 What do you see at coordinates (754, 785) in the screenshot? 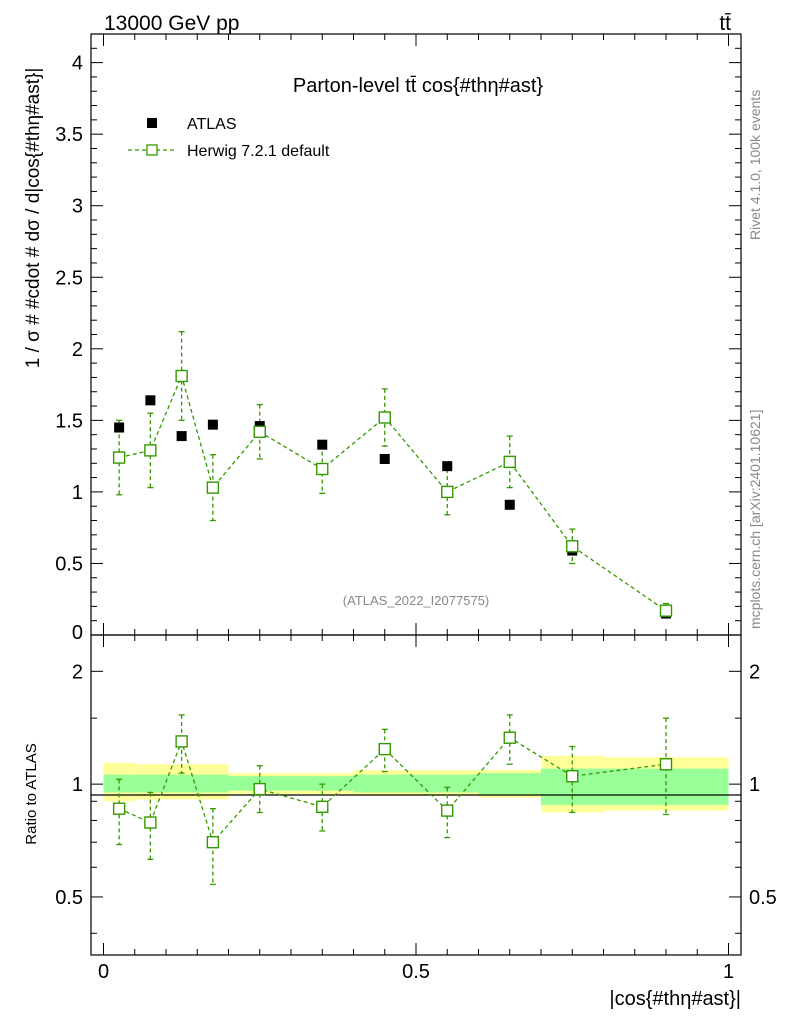
I see `ratio-y-tick-label-right: 1` at bounding box center [754, 785].